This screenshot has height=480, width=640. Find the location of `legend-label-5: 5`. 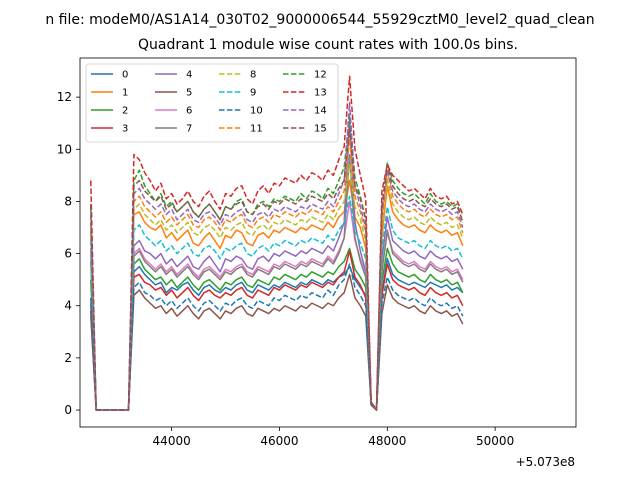

legend-label-5: 5 is located at coordinates (189, 93).